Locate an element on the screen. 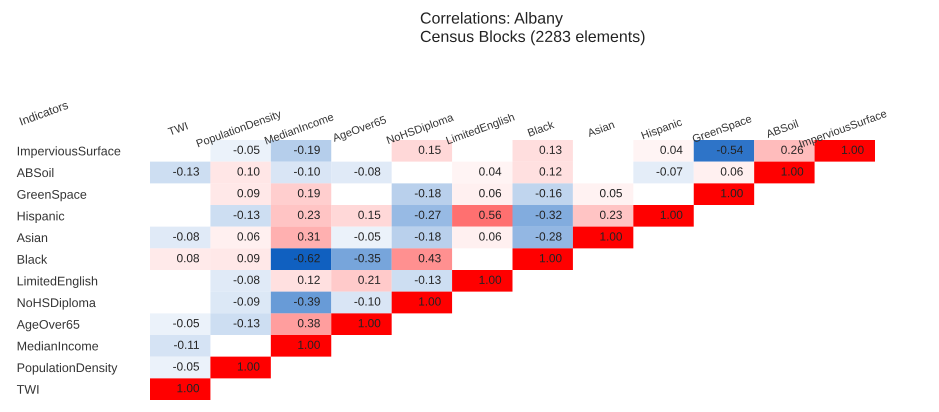 This screenshot has width=939, height=412. data-label: 0.05 is located at coordinates (611, 193).